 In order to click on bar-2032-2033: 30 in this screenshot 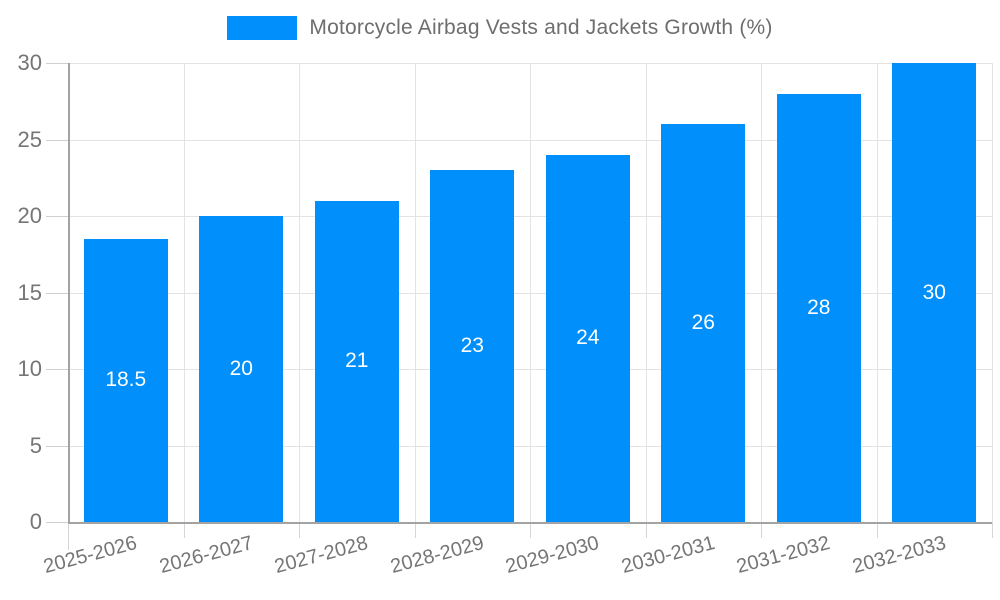, I will do `click(934, 292)`.